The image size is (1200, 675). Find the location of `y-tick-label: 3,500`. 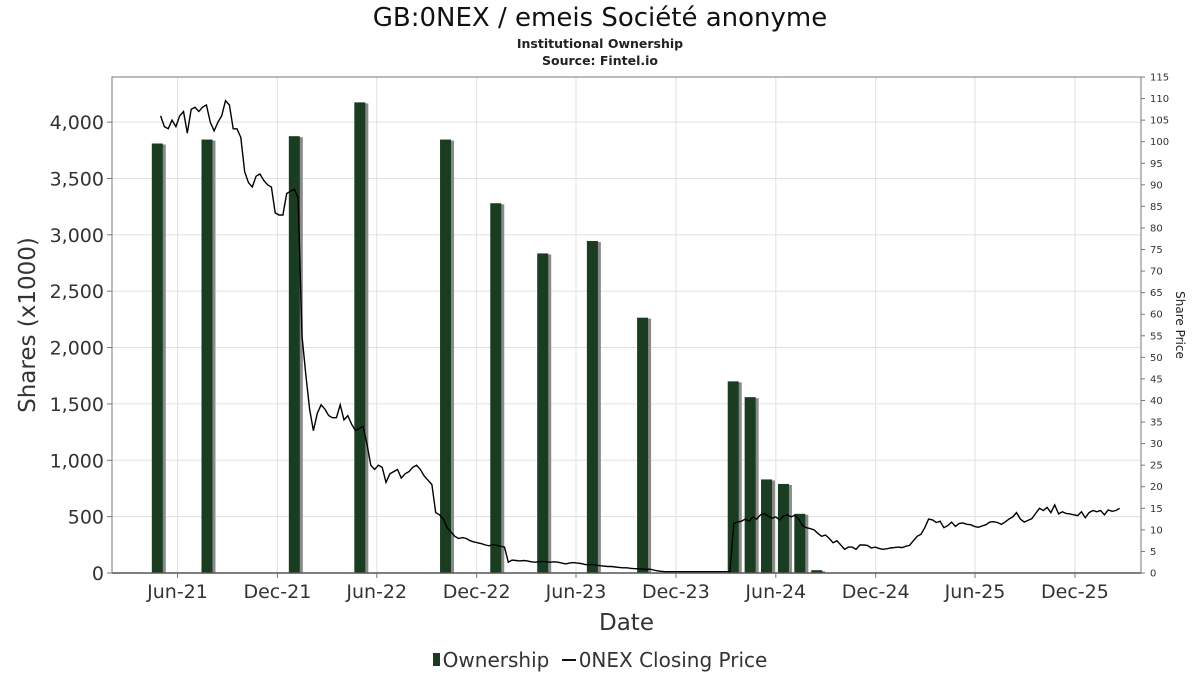

y-tick-label: 3,500 is located at coordinates (77, 179).